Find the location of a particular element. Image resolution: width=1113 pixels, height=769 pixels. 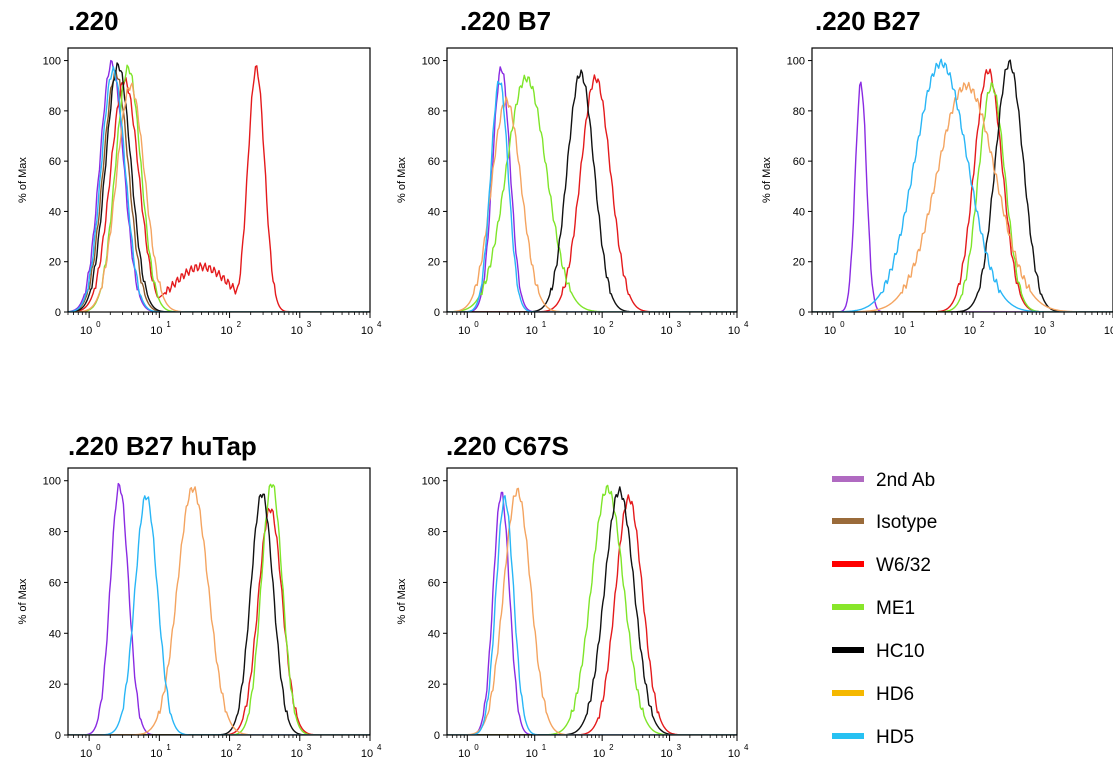

plot-frame is located at coordinates (219, 601).